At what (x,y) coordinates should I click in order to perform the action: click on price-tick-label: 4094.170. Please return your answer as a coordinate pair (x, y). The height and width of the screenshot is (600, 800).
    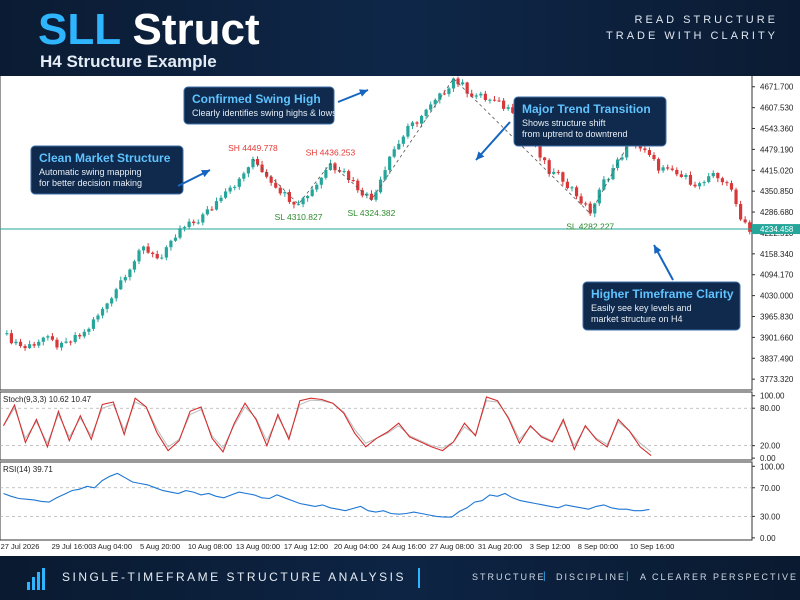
    Looking at the image, I should click on (777, 275).